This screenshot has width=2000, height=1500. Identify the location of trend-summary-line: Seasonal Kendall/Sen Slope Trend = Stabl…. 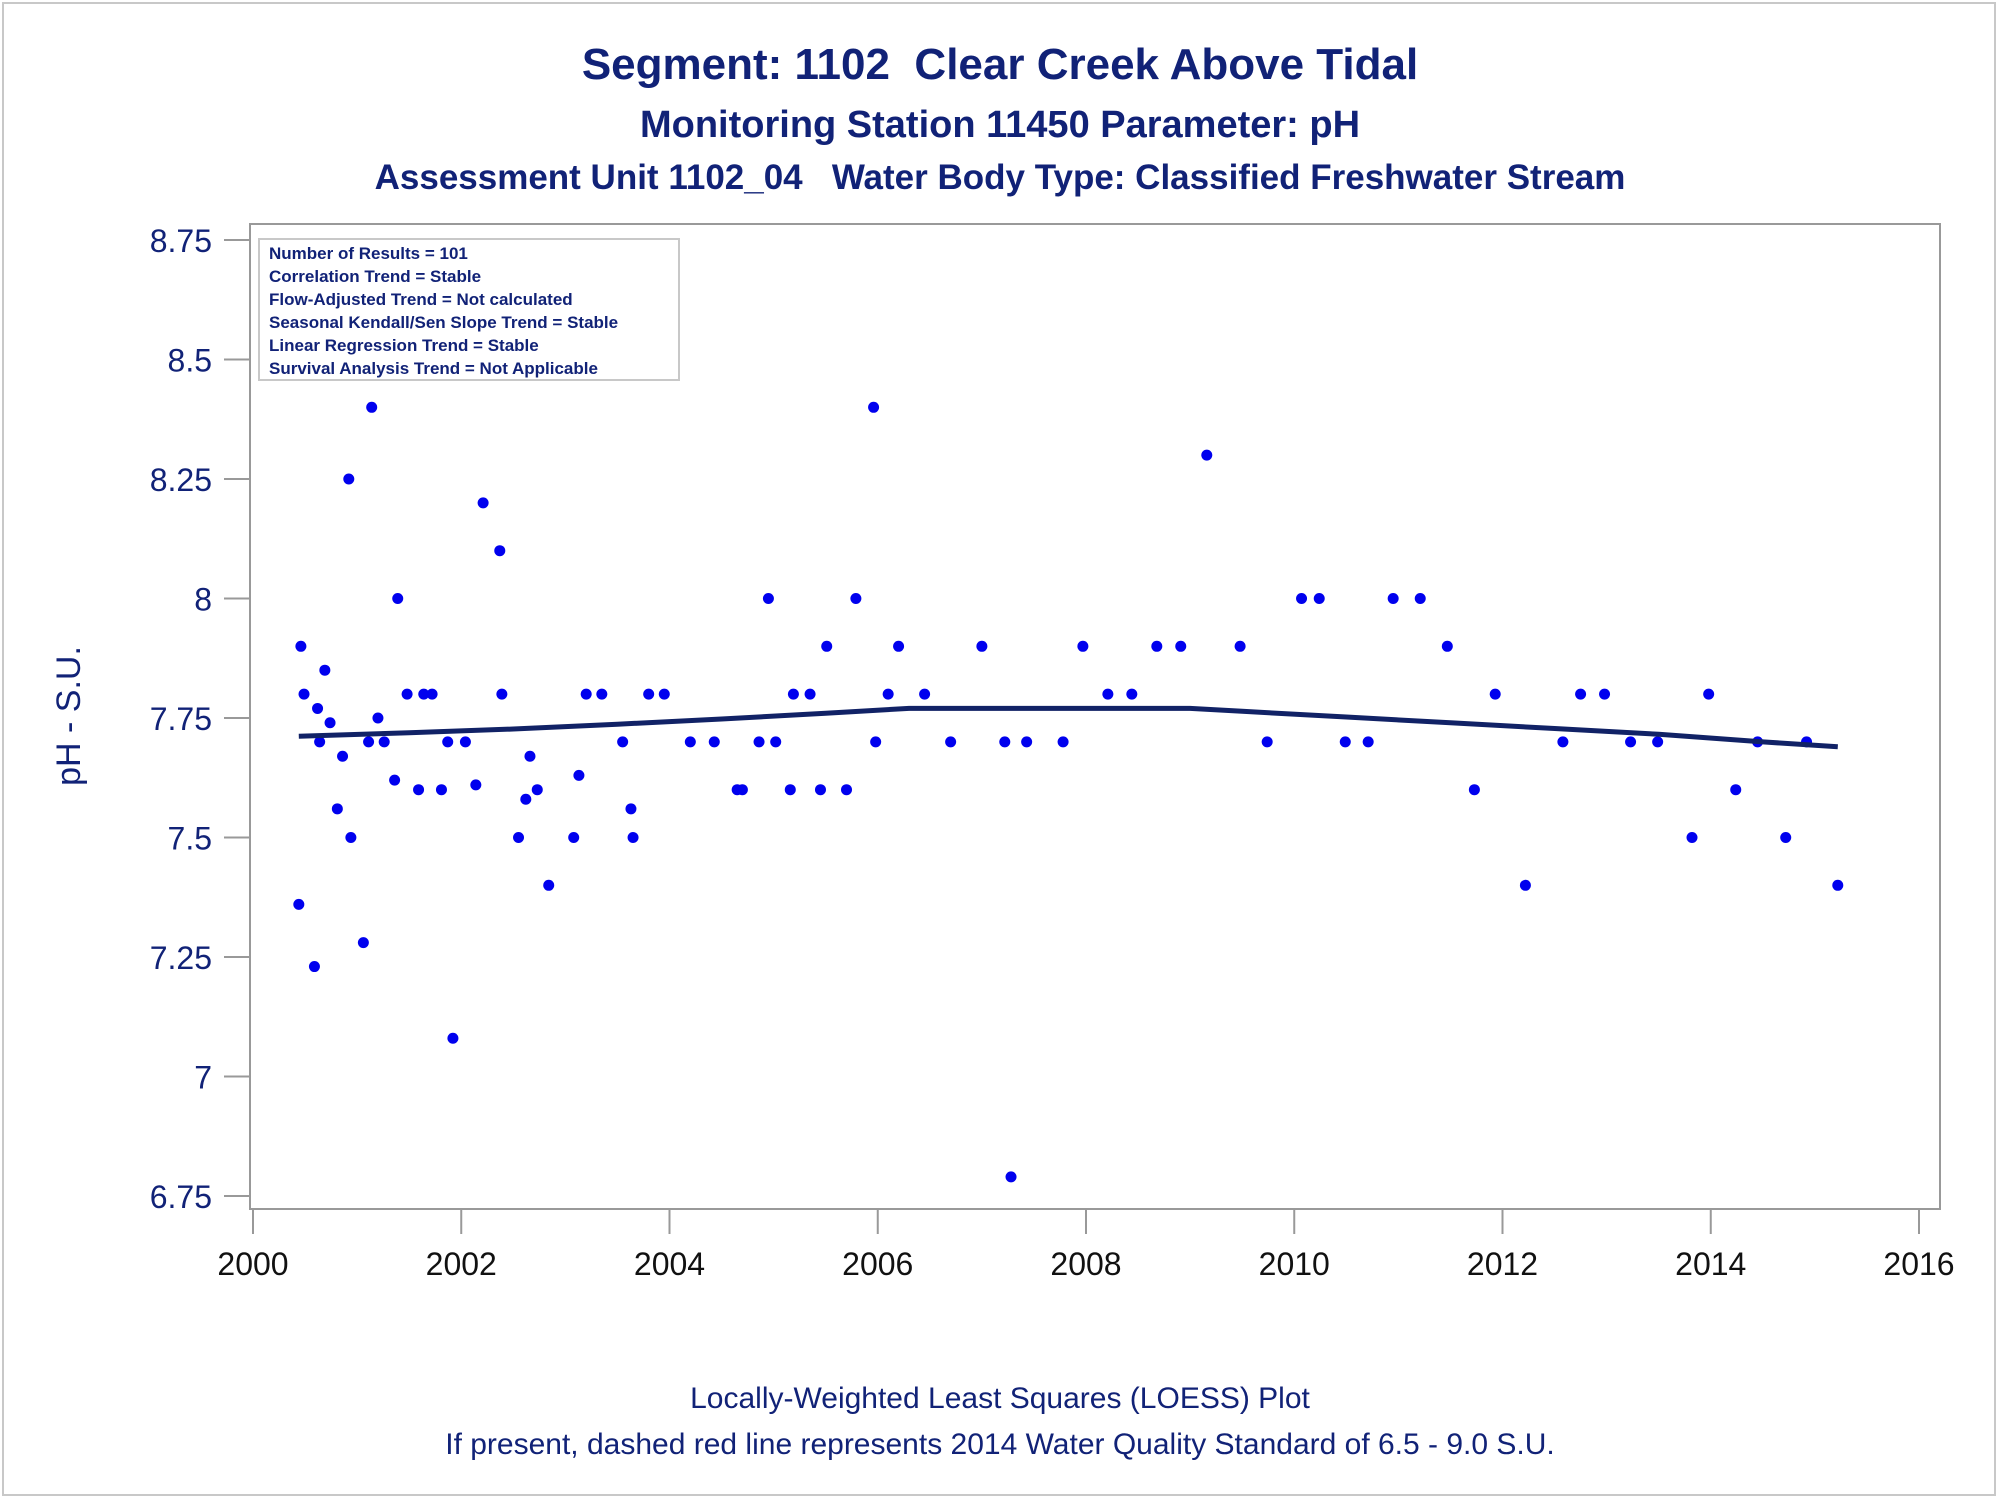
(443, 322).